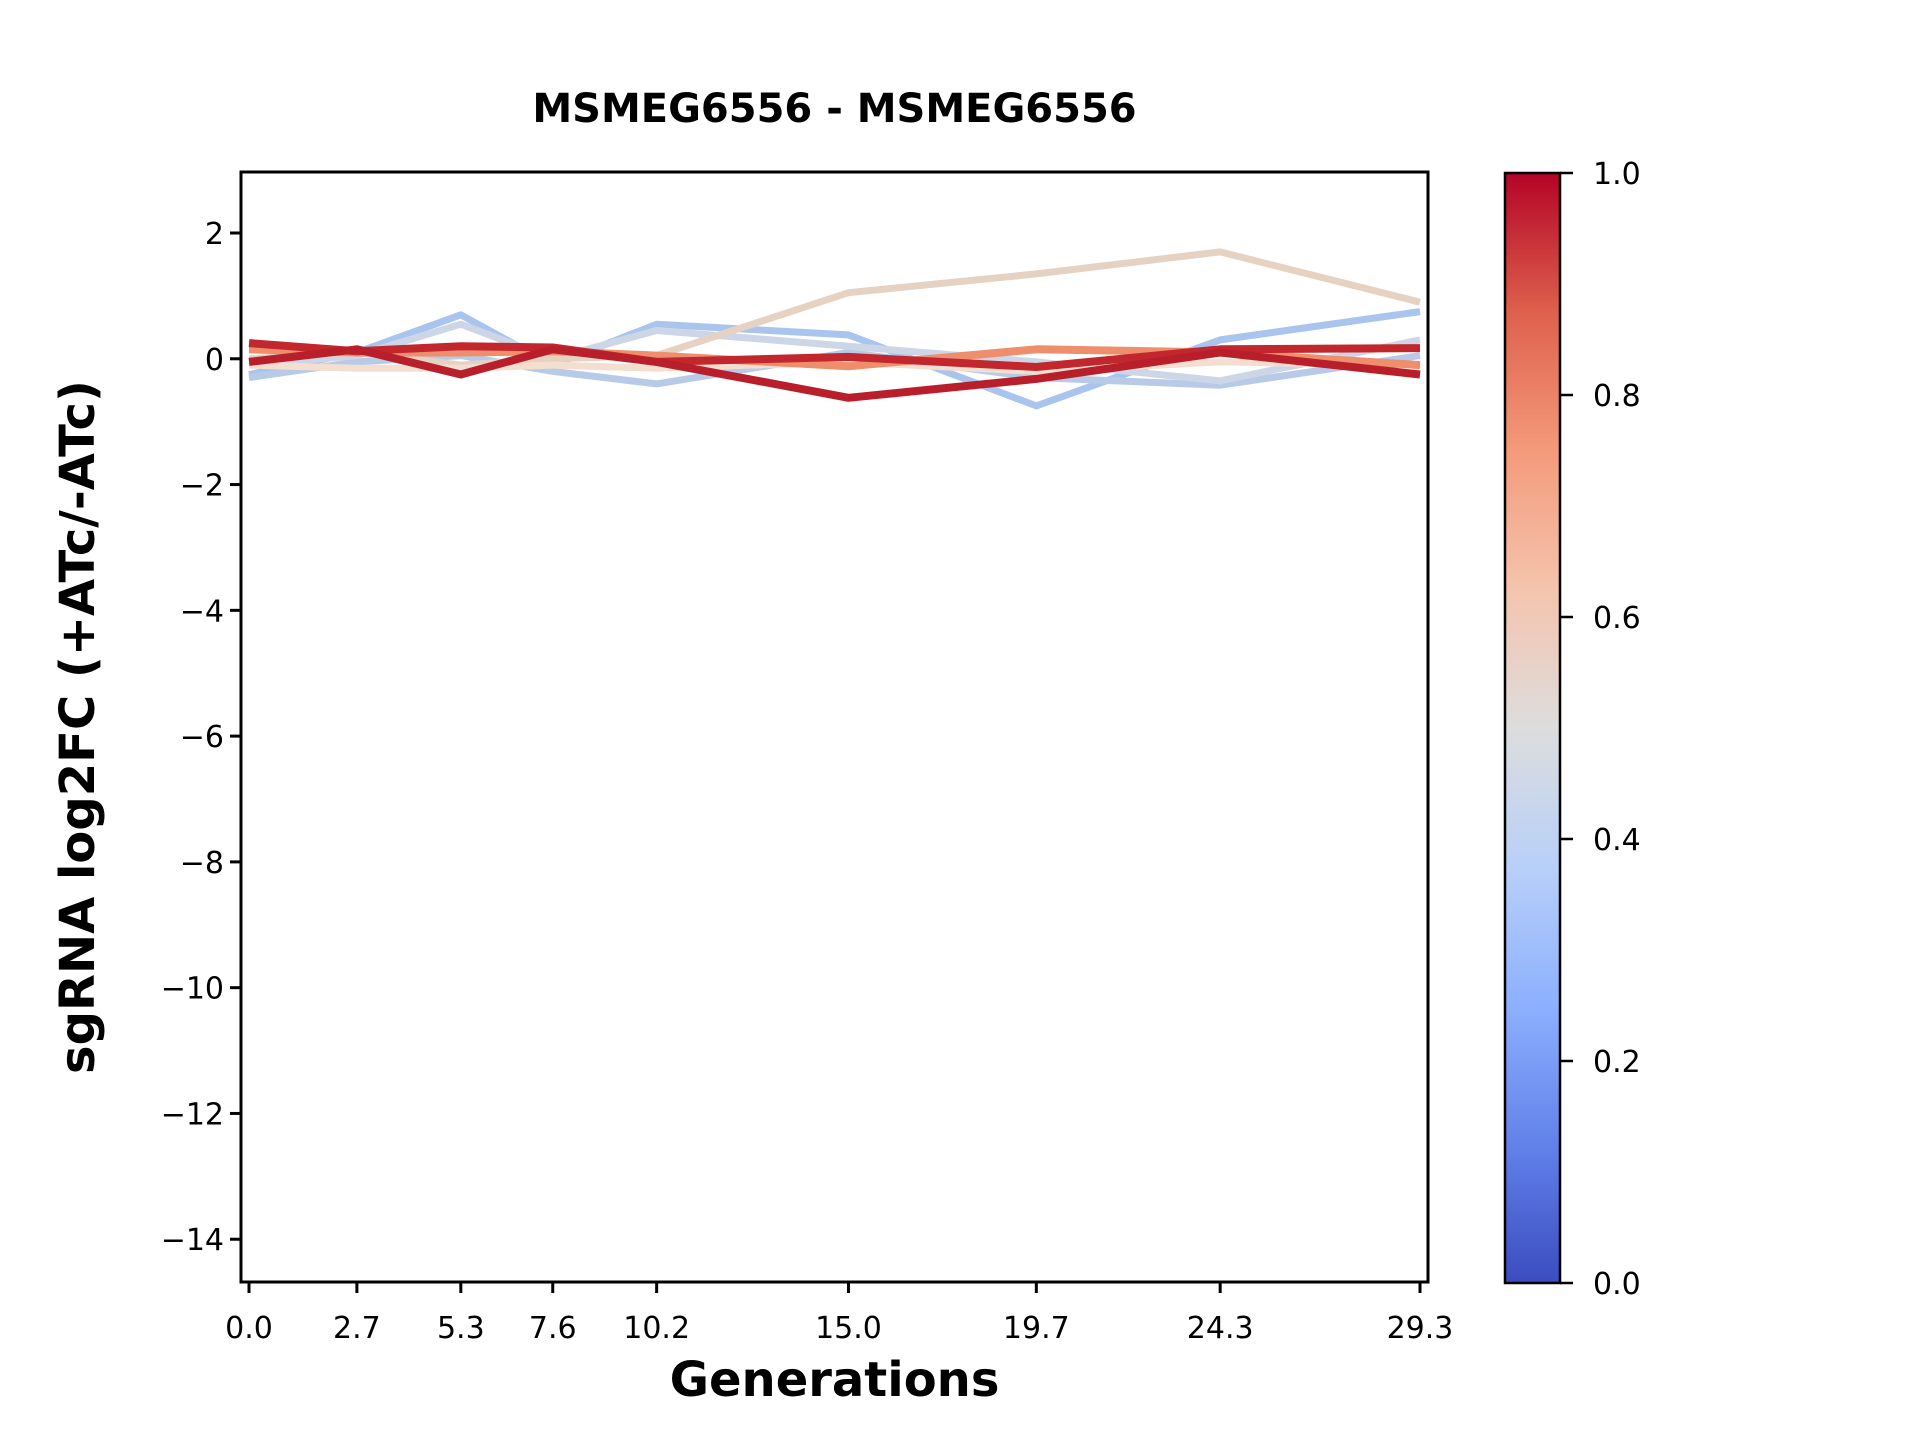 This screenshot has height=1440, width=1920. What do you see at coordinates (202, 863) in the screenshot?
I see `y-tick-label: −8` at bounding box center [202, 863].